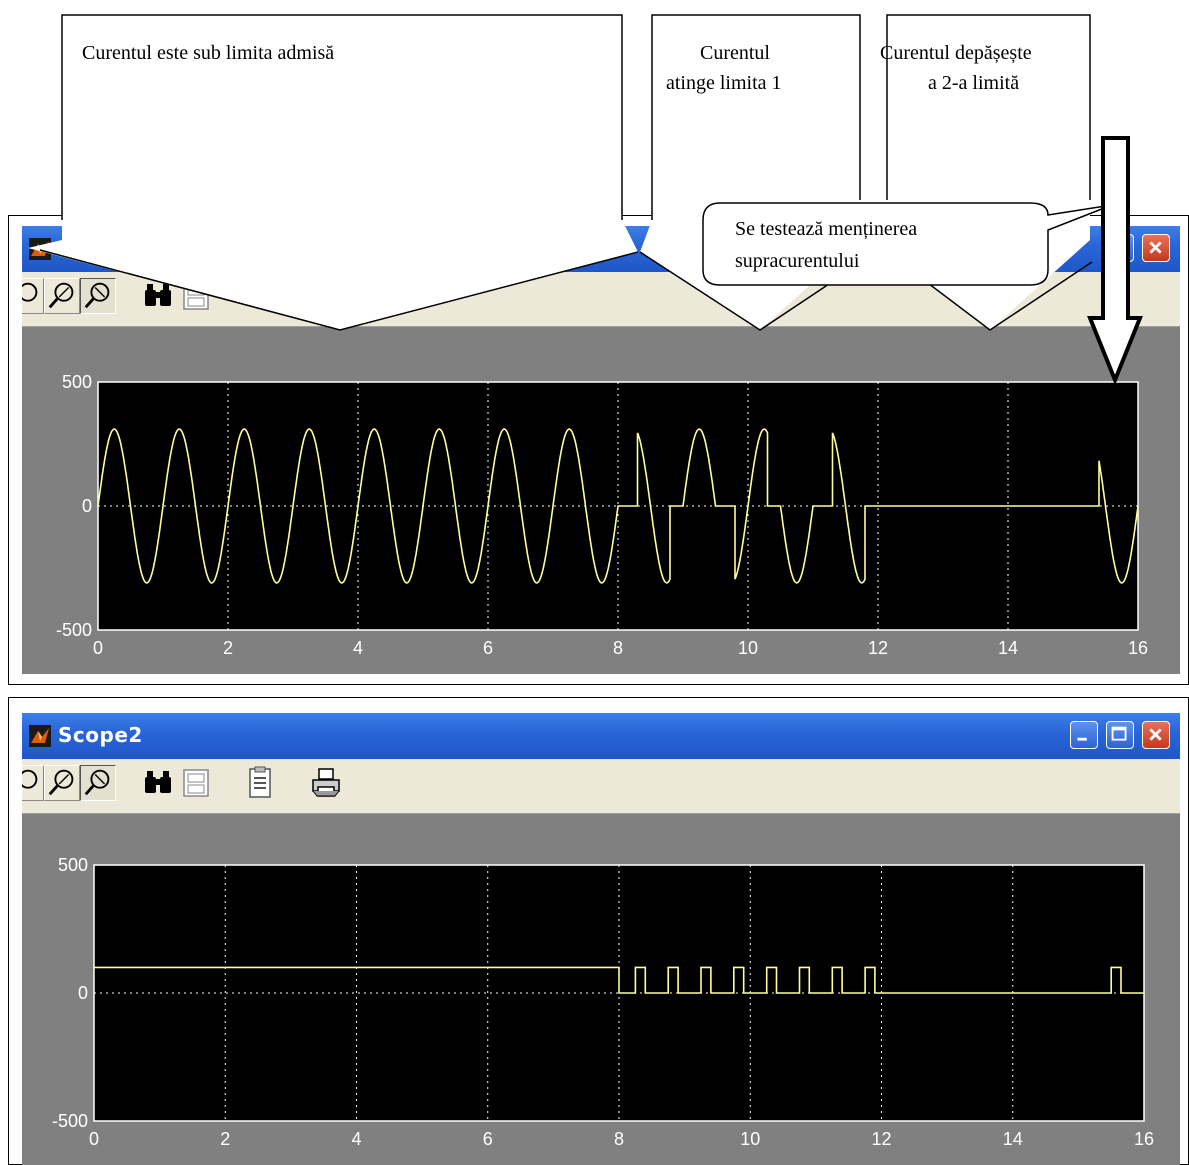  What do you see at coordinates (601, 299) in the screenshot?
I see `scope1-toolbar` at bounding box center [601, 299].